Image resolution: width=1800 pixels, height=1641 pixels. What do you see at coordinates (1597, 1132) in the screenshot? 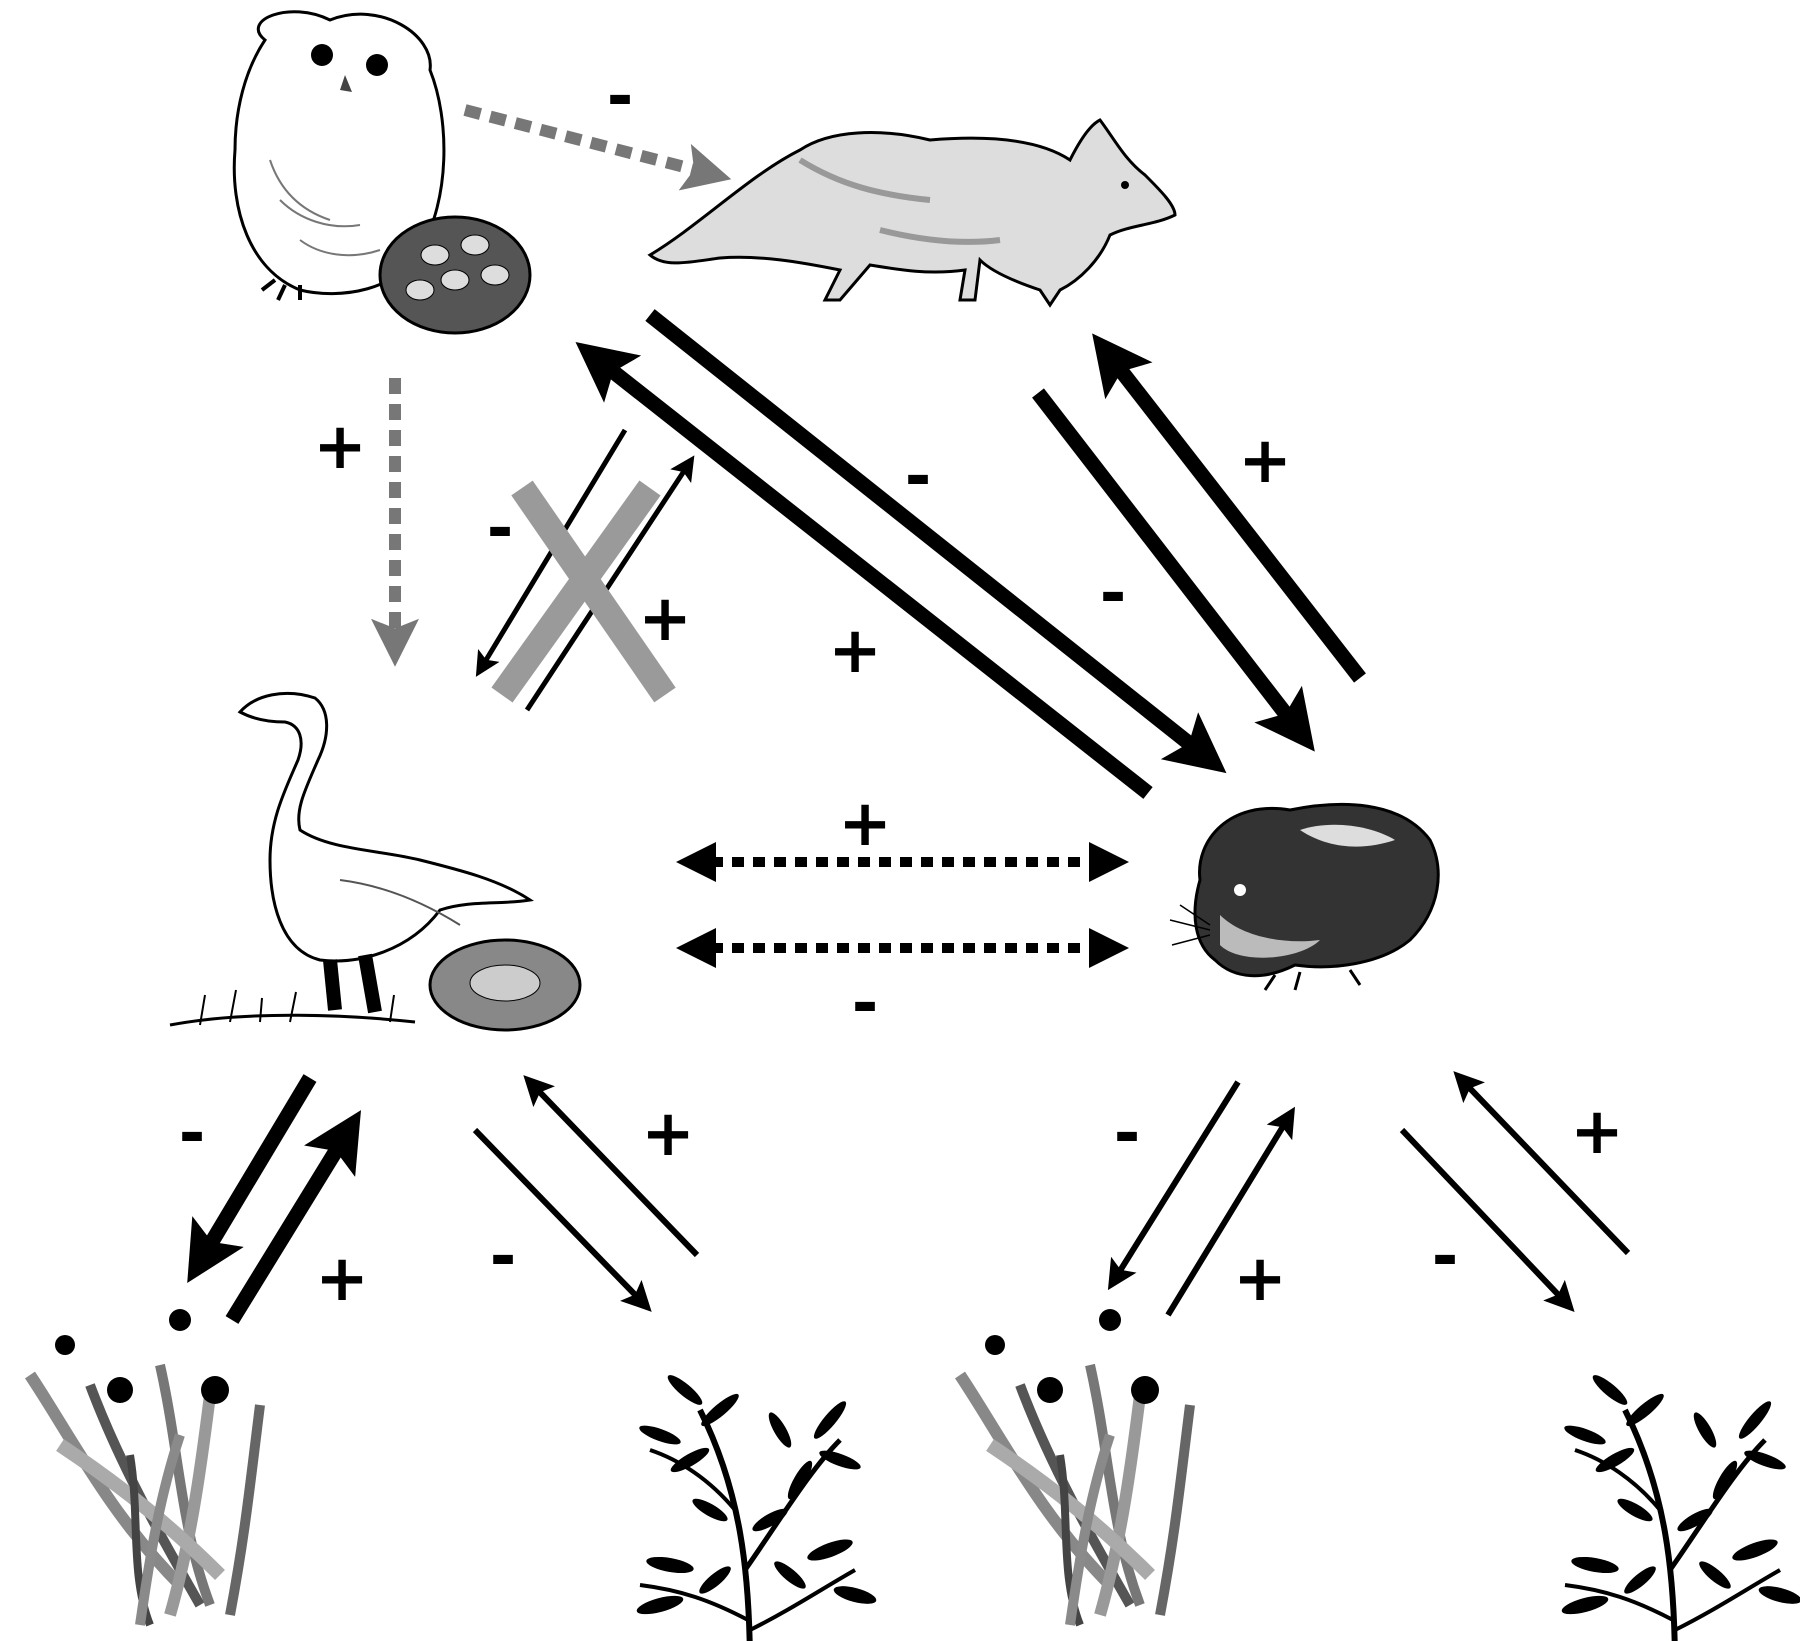
I see `sign-shrub-lemming: +` at bounding box center [1597, 1132].